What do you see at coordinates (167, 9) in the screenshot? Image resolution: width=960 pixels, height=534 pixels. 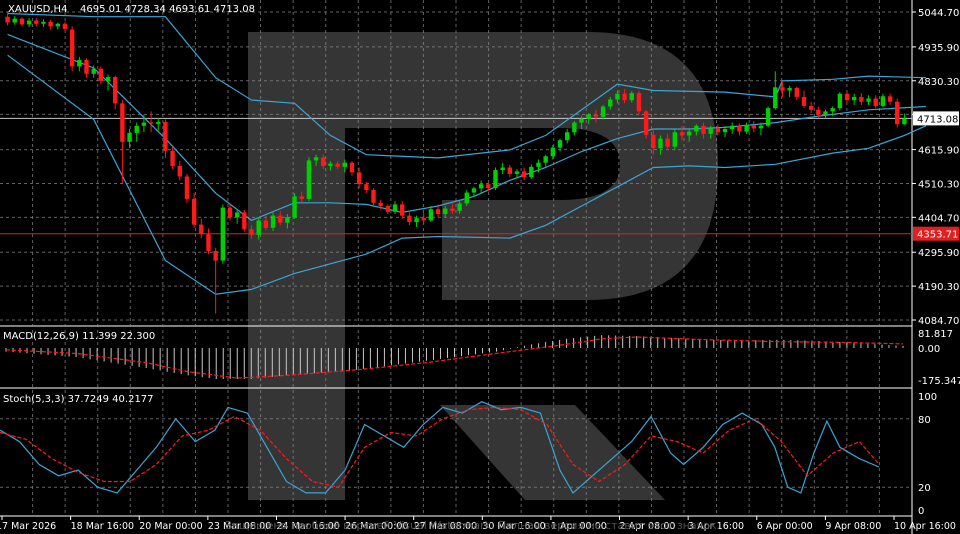 I see `ohlc-readout: 4695.01 4728.34 4693.61 4713.08` at bounding box center [167, 9].